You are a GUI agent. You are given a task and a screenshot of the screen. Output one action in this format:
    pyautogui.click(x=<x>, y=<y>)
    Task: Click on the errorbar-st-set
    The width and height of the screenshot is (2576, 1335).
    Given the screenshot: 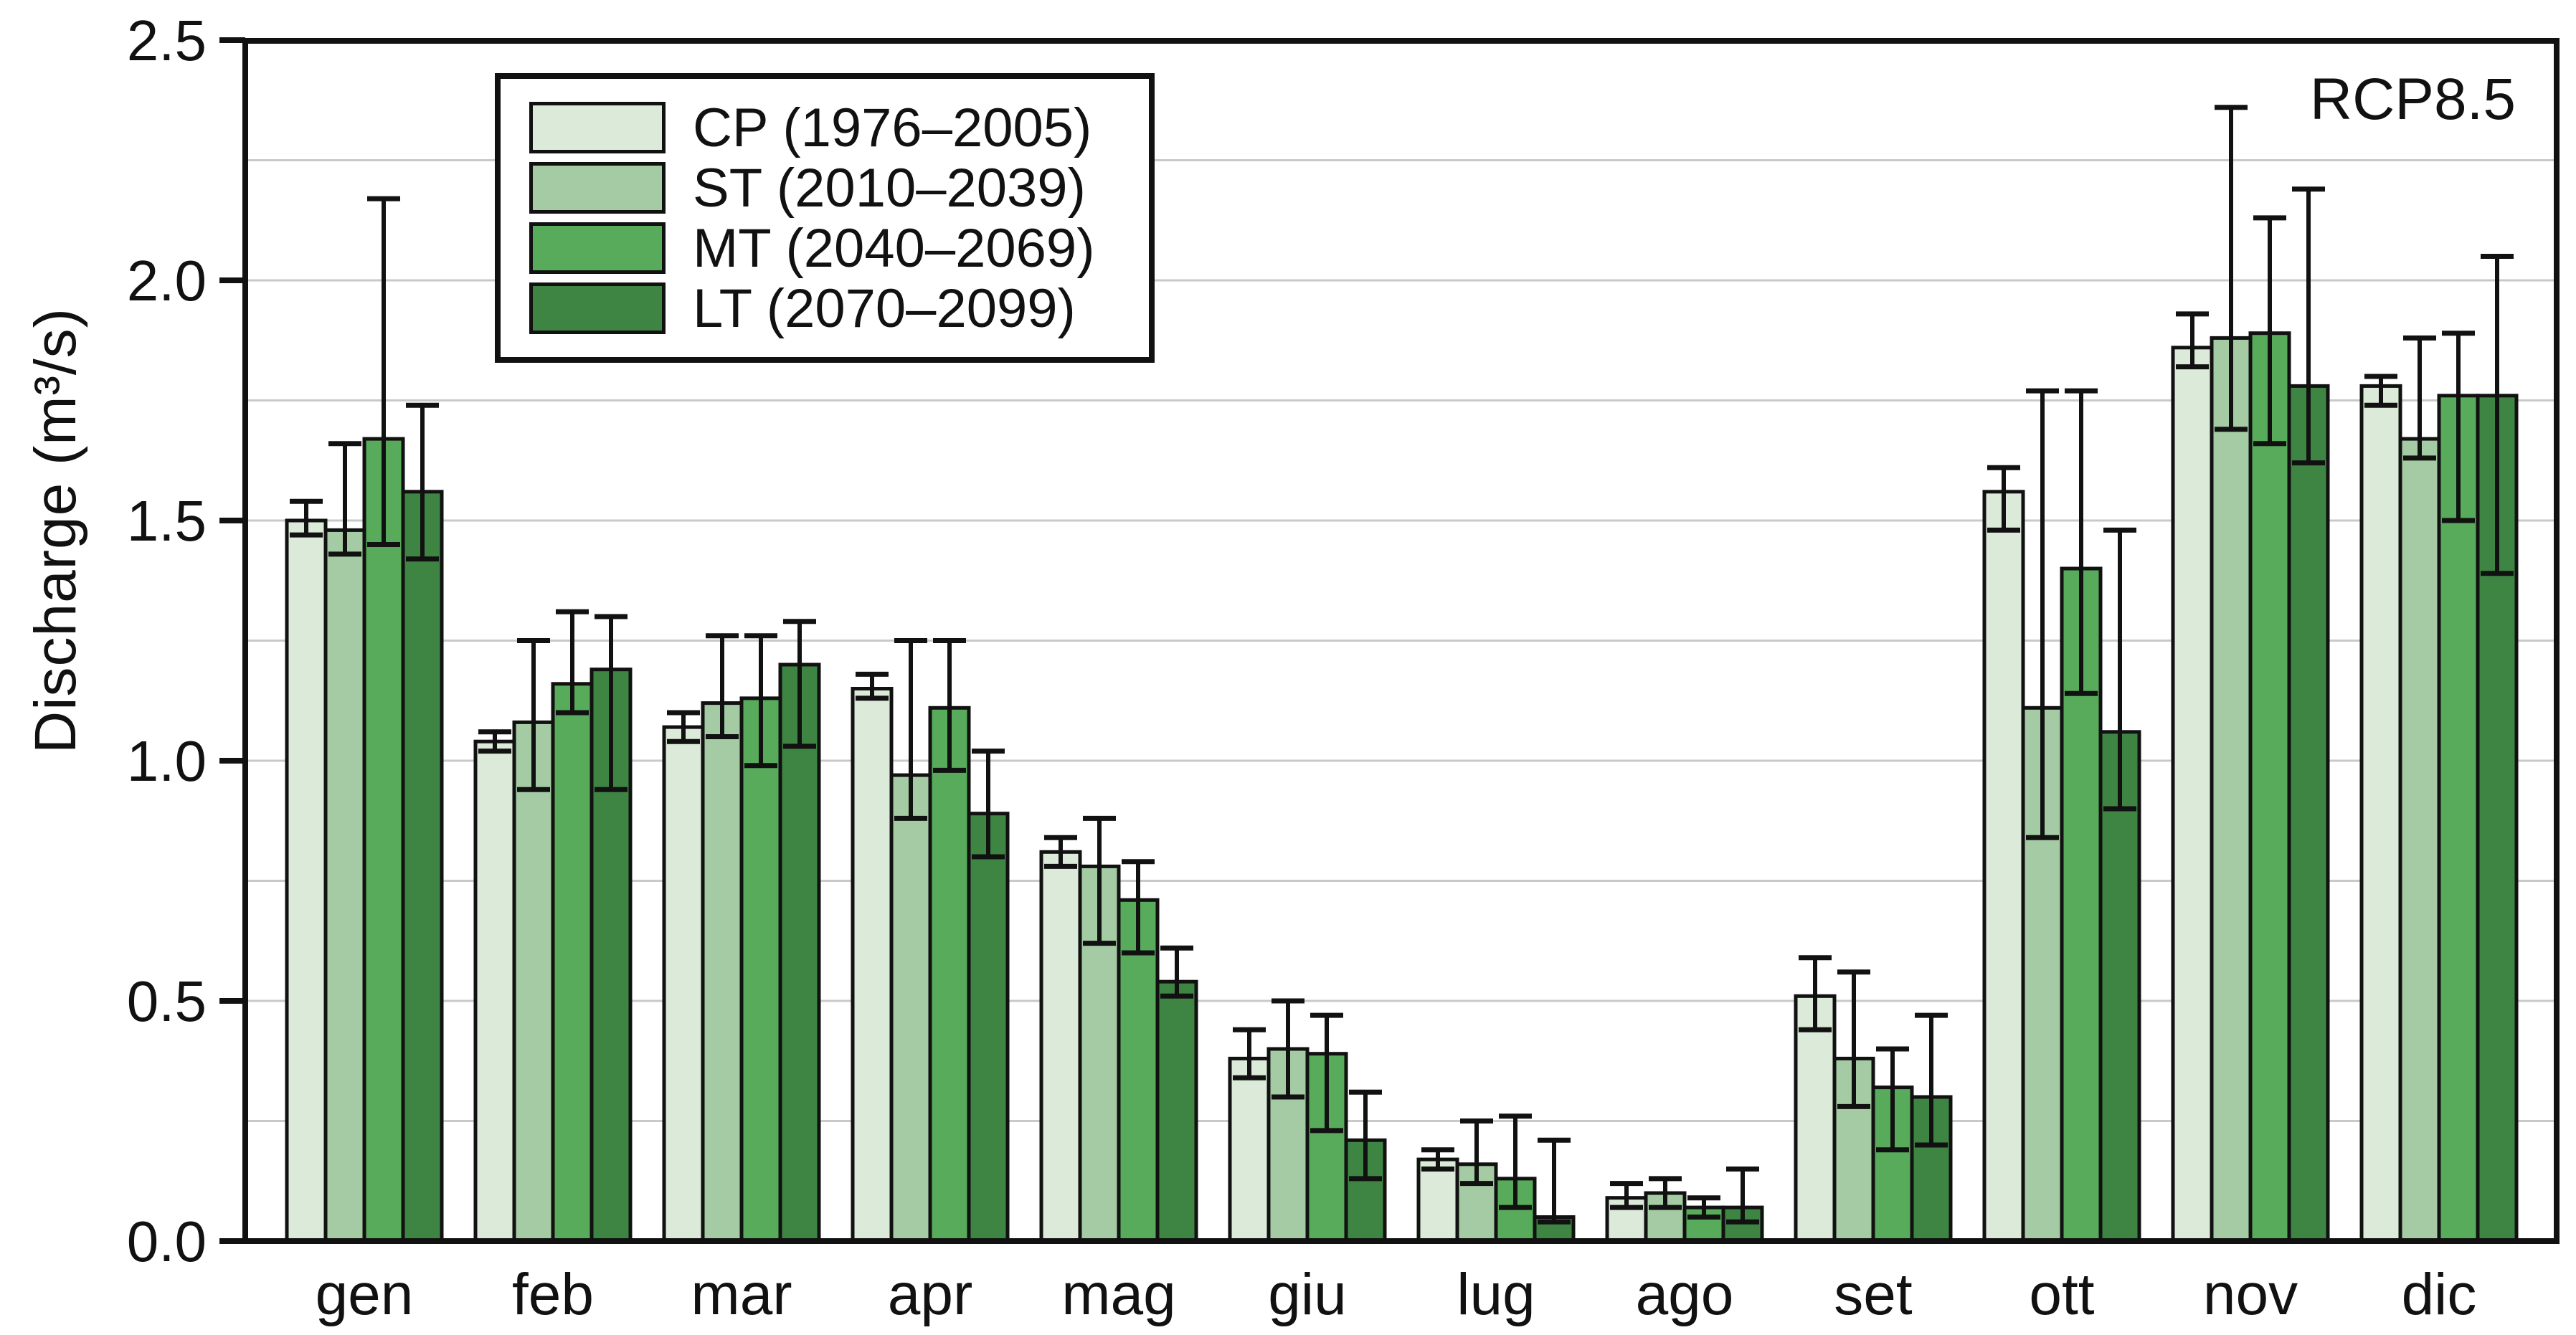 What is the action you would take?
    pyautogui.click(x=1853, y=1039)
    